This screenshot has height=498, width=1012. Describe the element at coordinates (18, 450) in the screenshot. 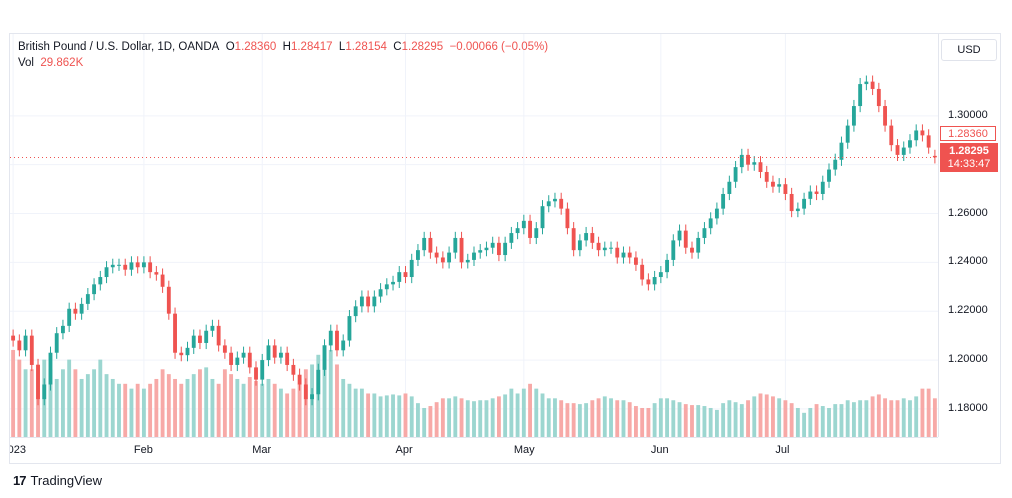

I see `time-tick-label: 2023` at that location.